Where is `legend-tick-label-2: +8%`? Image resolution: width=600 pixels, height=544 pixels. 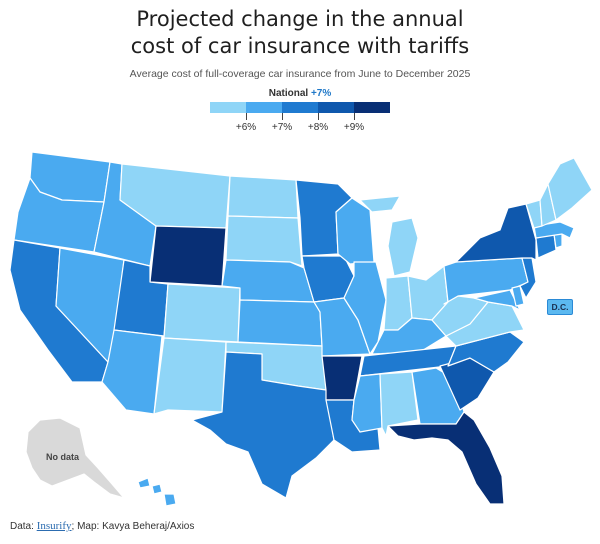 legend-tick-label-2: +8% is located at coordinates (318, 127).